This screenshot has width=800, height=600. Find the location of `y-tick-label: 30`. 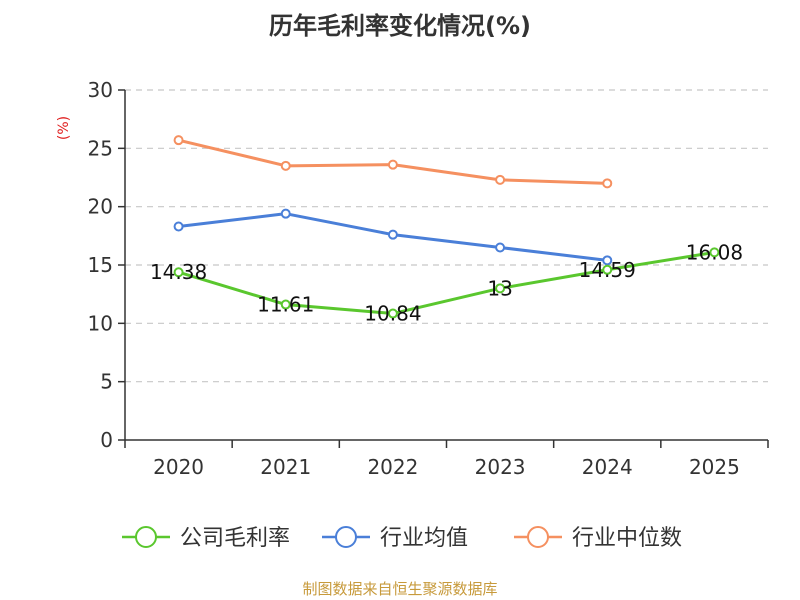

y-tick-label: 30 is located at coordinates (100, 90).